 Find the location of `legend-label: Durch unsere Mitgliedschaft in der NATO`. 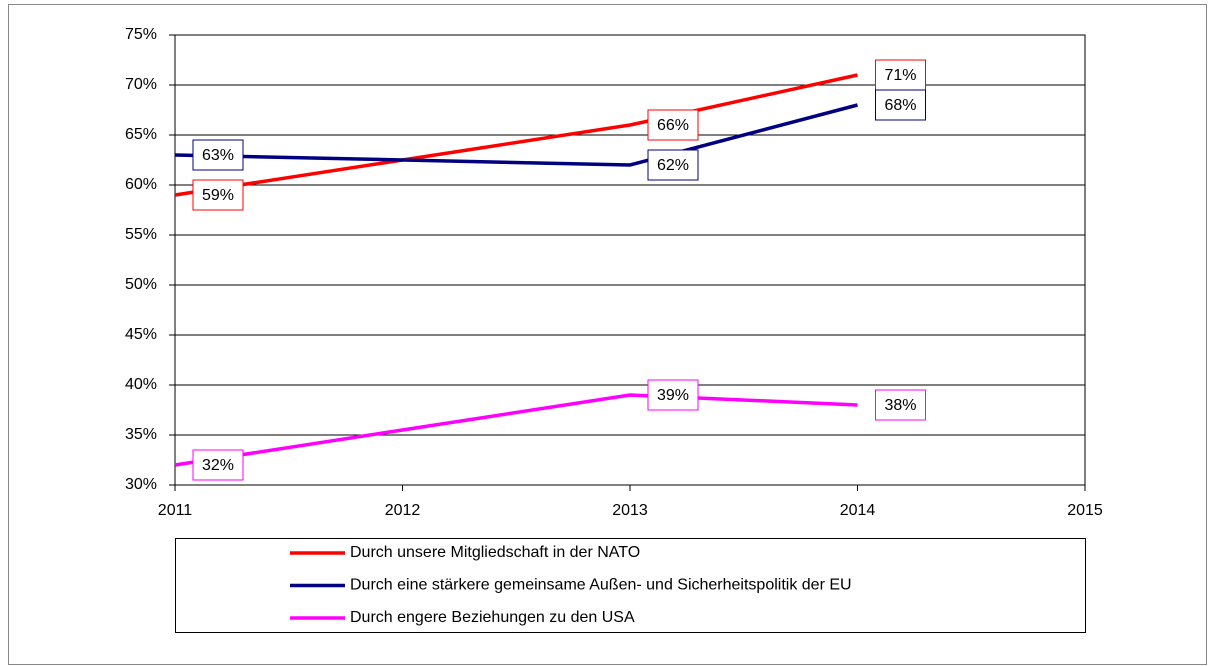

legend-label: Durch unsere Mitgliedschaft in der NATO is located at coordinates (495, 552).